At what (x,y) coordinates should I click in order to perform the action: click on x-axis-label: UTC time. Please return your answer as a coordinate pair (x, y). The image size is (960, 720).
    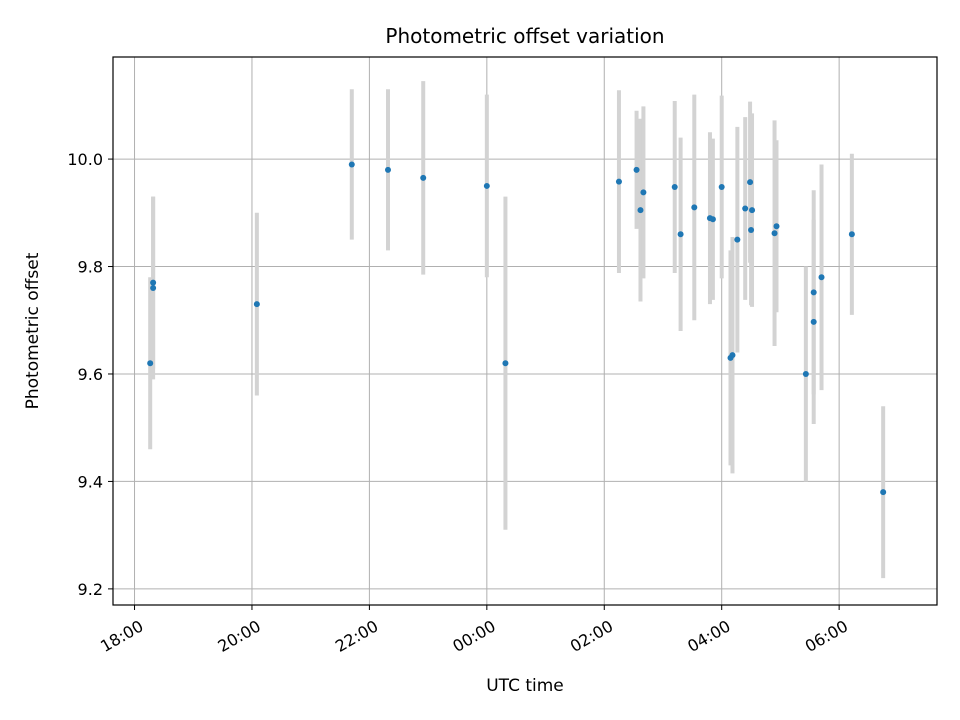
    Looking at the image, I should click on (525, 686).